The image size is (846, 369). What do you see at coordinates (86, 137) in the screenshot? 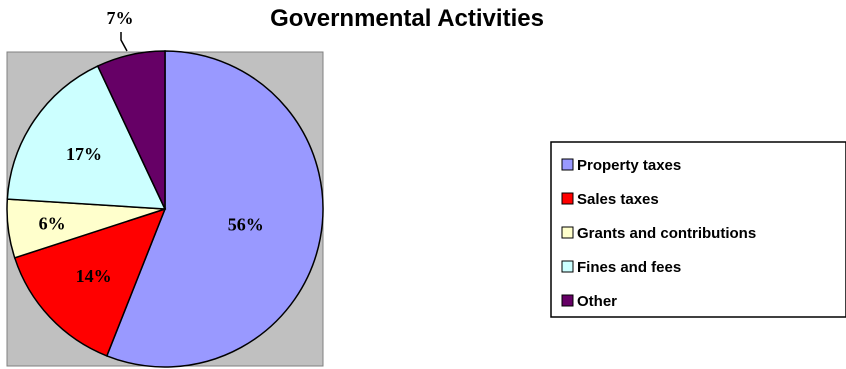
I see `pie-slice-fines-and-fees` at bounding box center [86, 137].